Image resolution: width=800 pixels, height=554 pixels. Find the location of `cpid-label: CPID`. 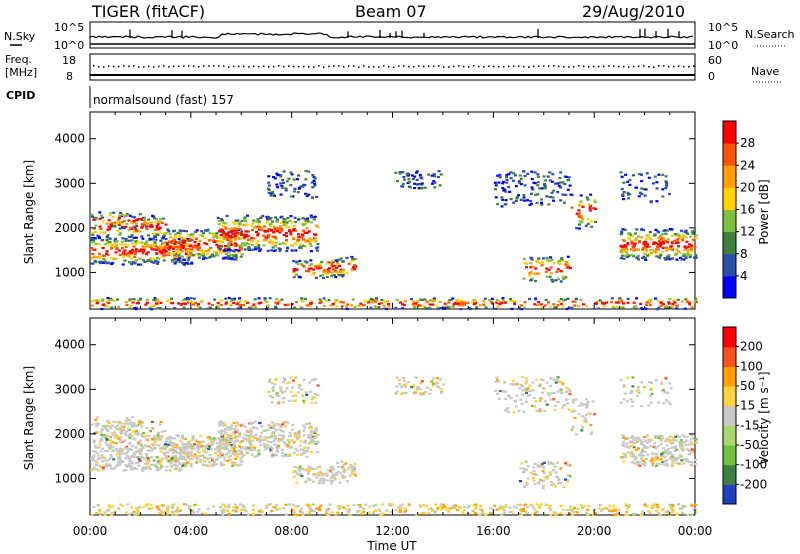

cpid-label: CPID is located at coordinates (20, 95).